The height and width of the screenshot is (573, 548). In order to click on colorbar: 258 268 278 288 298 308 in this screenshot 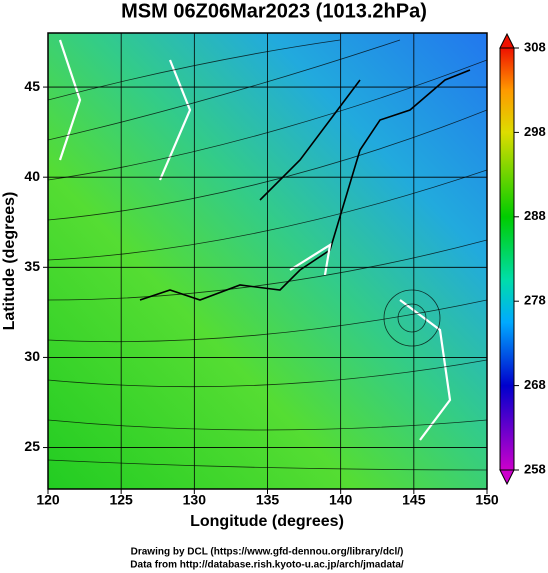, I will do `click(522, 259)`.